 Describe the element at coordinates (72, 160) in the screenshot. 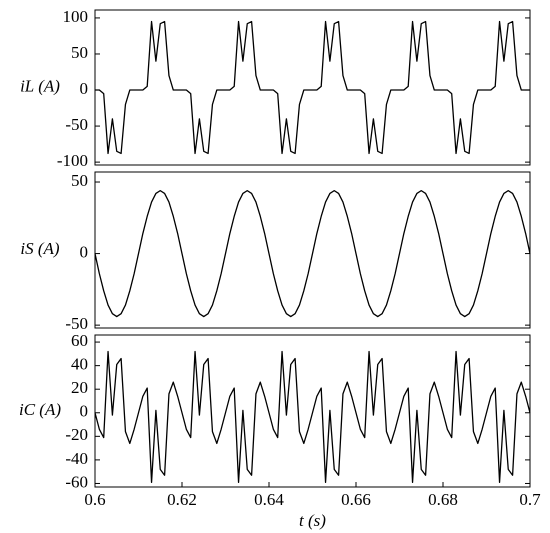

I see `y-tick-label: -100` at that location.